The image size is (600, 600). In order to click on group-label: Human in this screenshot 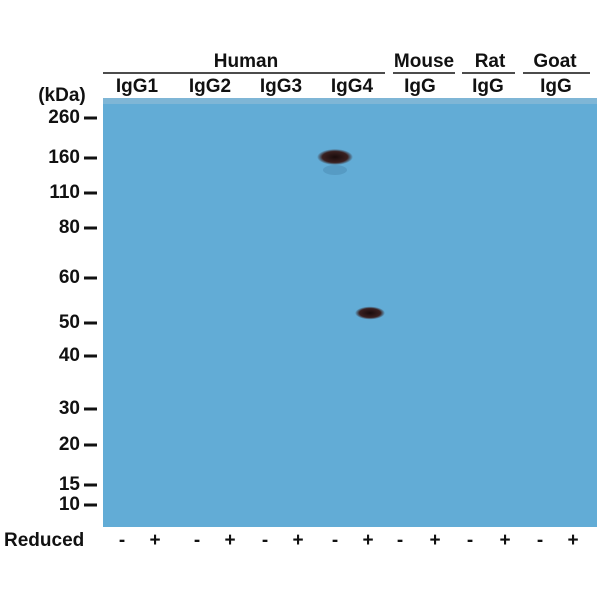, I will do `click(246, 61)`.